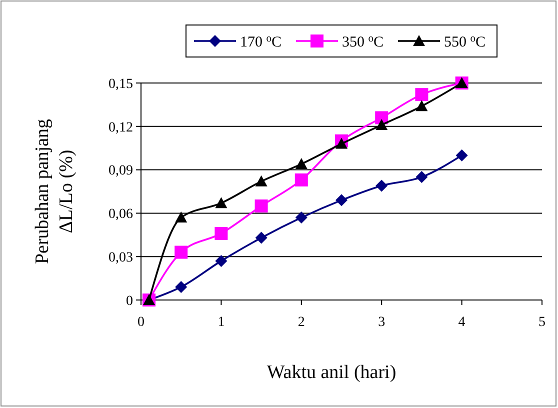  Describe the element at coordinates (542, 322) in the screenshot. I see `x-tick-label: 5` at that location.